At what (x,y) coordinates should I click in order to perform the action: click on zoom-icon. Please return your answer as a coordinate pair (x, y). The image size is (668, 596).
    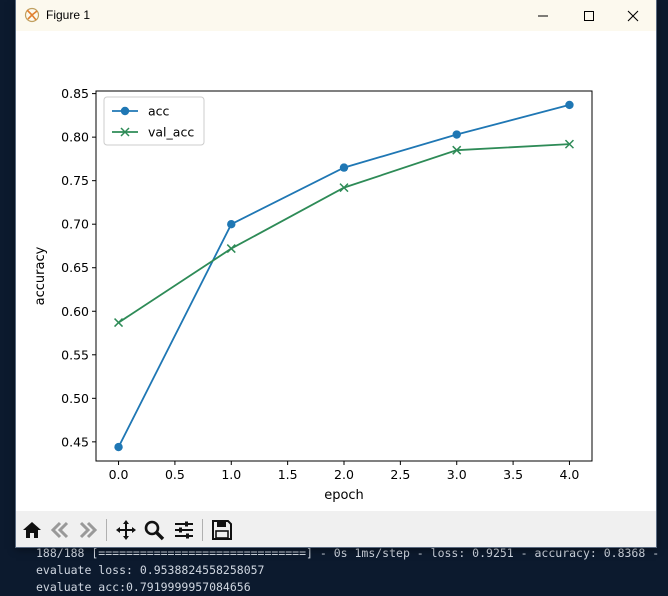
    Looking at the image, I should click on (154, 530).